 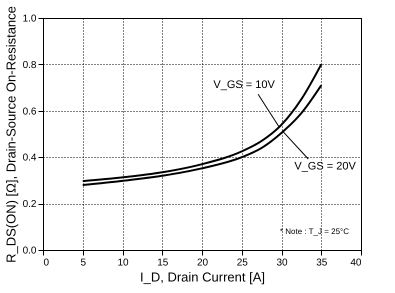 What do you see at coordinates (123, 263) in the screenshot?
I see `x-tick-label: 10` at bounding box center [123, 263].